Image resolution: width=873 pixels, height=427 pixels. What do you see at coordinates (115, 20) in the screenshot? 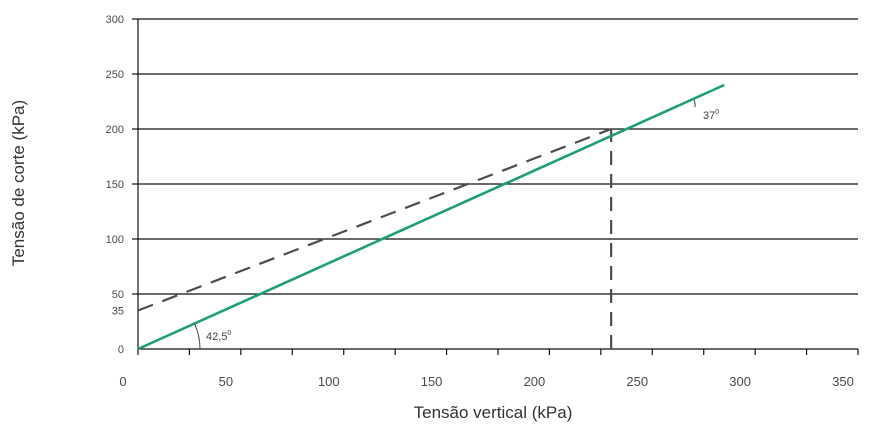
I see `y-tick-label-7: 300` at bounding box center [115, 20].